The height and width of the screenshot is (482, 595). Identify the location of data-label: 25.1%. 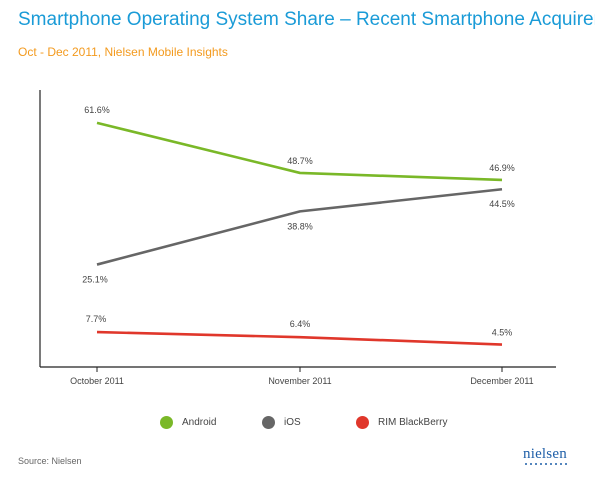
(95, 280).